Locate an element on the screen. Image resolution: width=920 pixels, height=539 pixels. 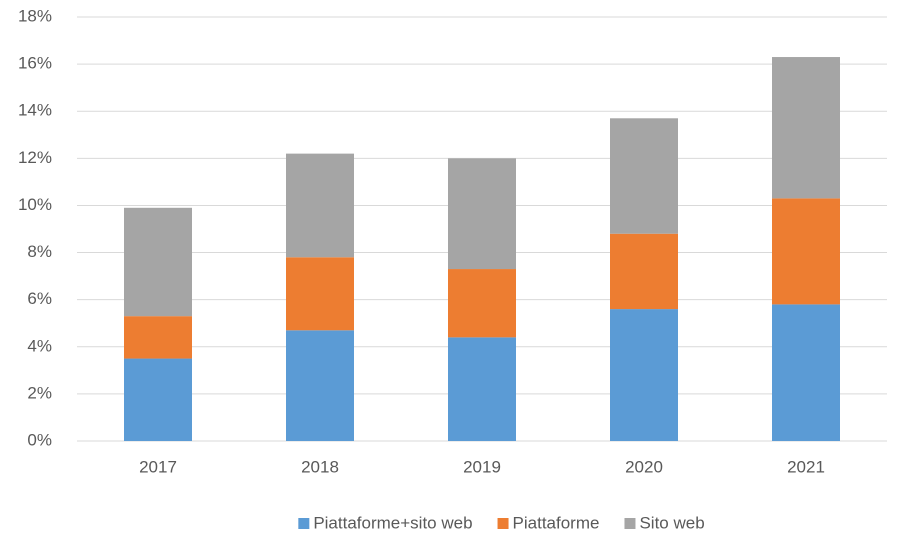
y-tick-label: 14% is located at coordinates (35, 110).